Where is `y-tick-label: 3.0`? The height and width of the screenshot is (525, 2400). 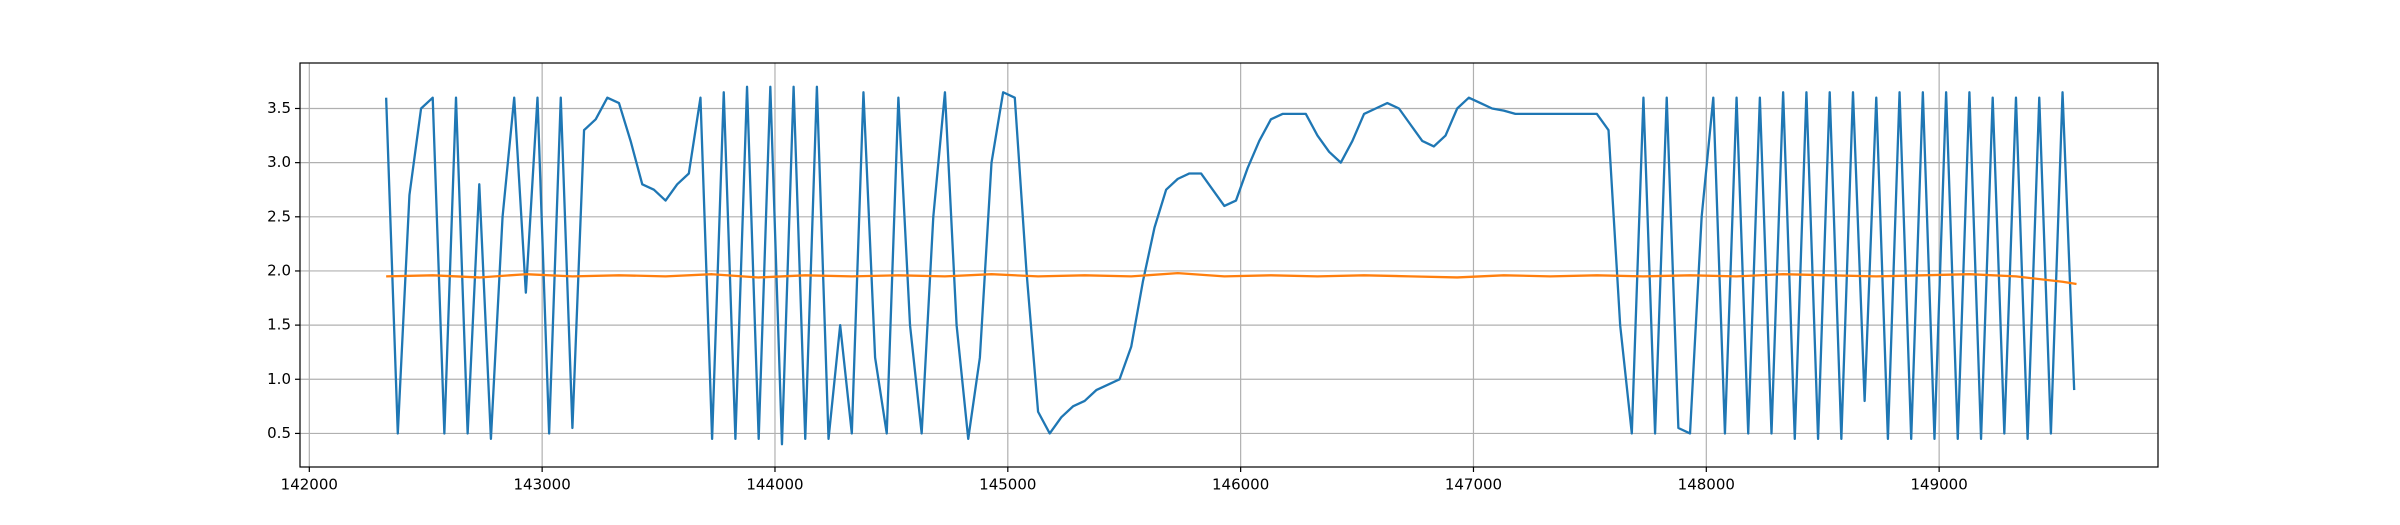
y-tick-label: 3.0 is located at coordinates (279, 162).